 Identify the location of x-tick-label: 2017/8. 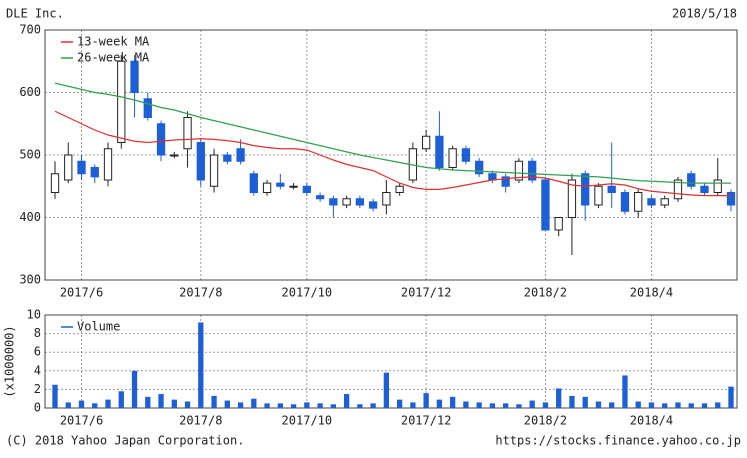
(200, 293).